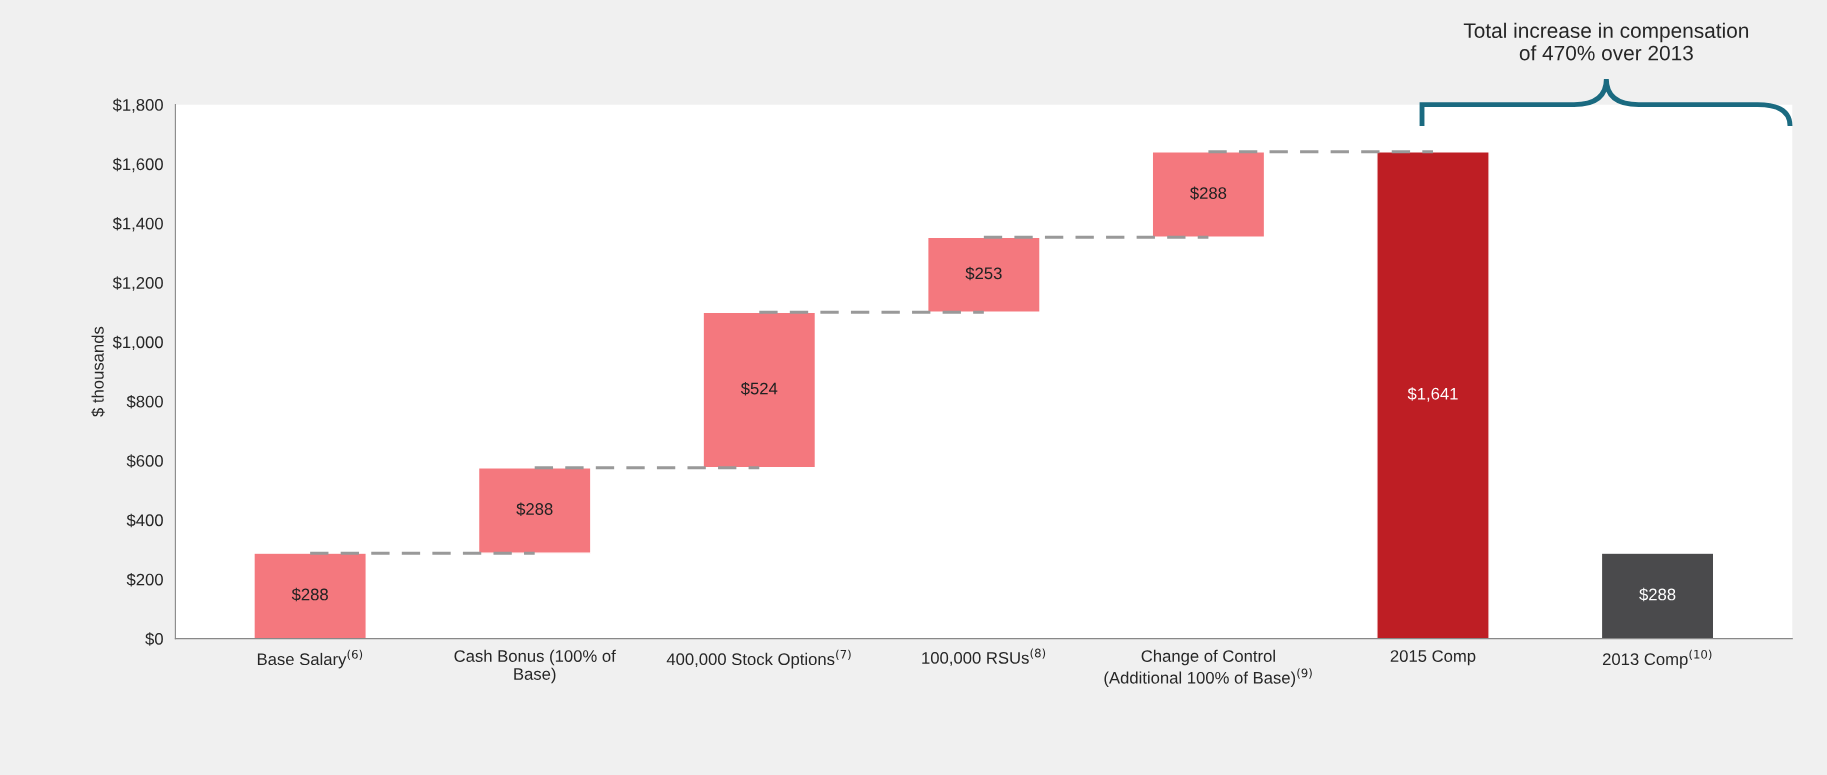  What do you see at coordinates (137, 224) in the screenshot?
I see `y-tick-label: $1,400` at bounding box center [137, 224].